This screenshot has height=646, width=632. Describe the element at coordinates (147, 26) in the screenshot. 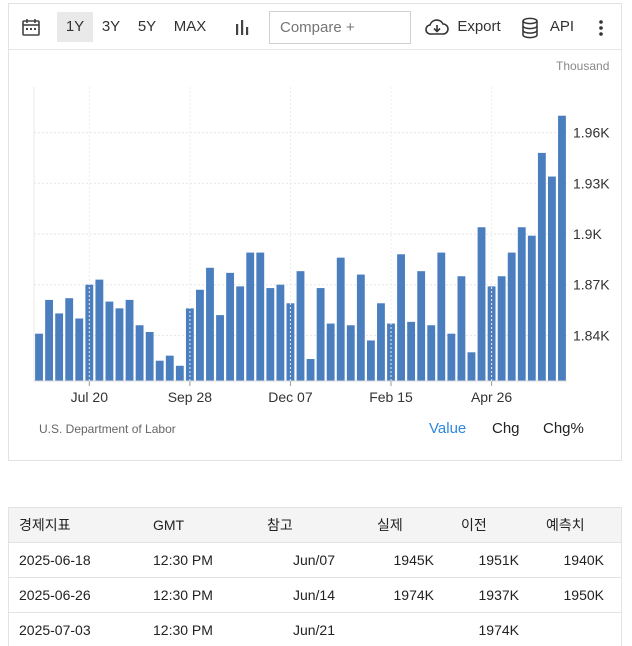

I see `range-5y-button: 5Y` at that location.